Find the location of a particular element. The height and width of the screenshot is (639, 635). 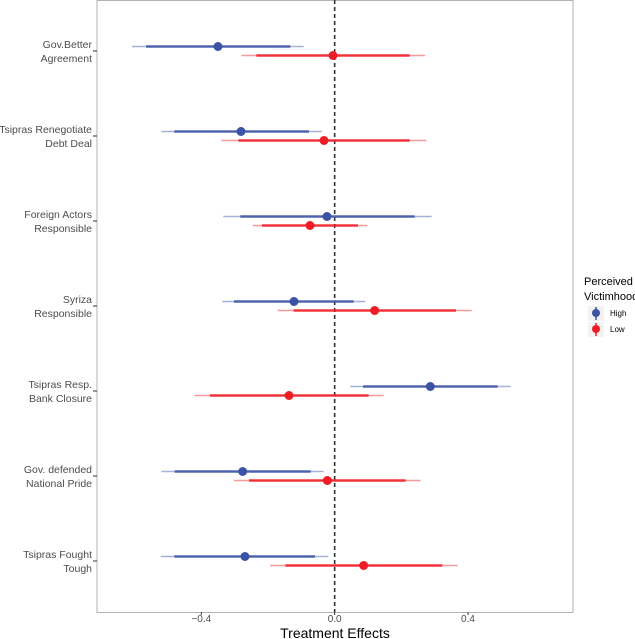

y-tick-label: Gov. defended is located at coordinates (58, 470).